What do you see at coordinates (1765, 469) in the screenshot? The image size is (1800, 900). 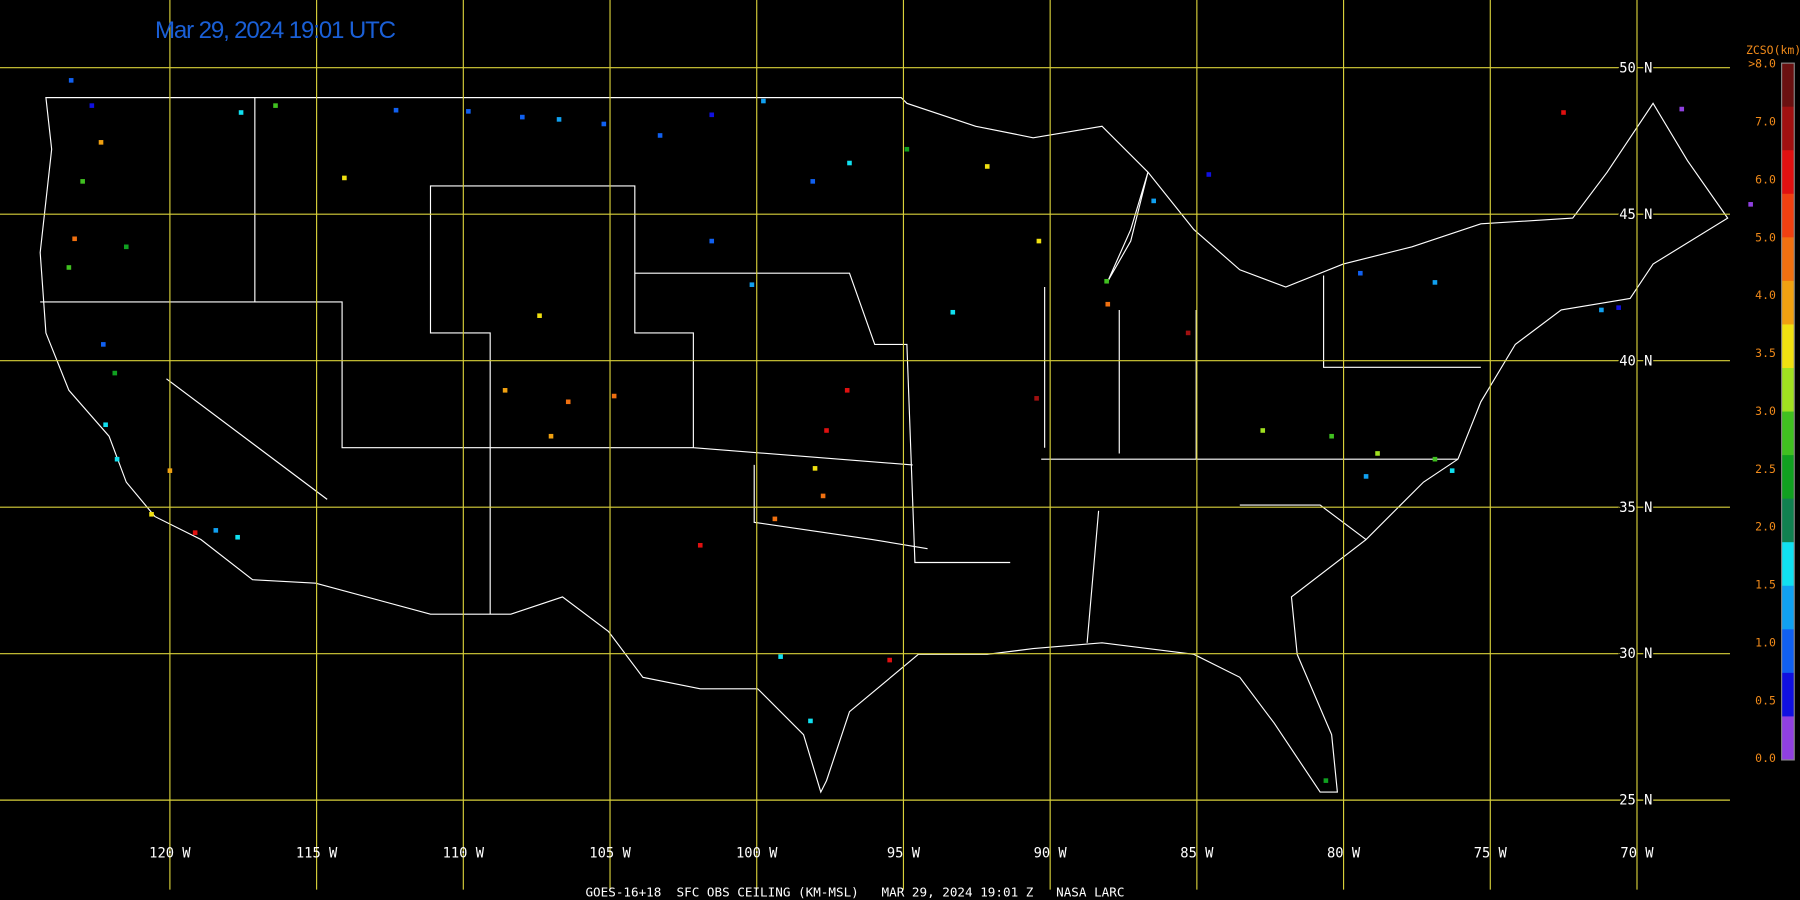 I see `legend-label: 2.5` at bounding box center [1765, 469].